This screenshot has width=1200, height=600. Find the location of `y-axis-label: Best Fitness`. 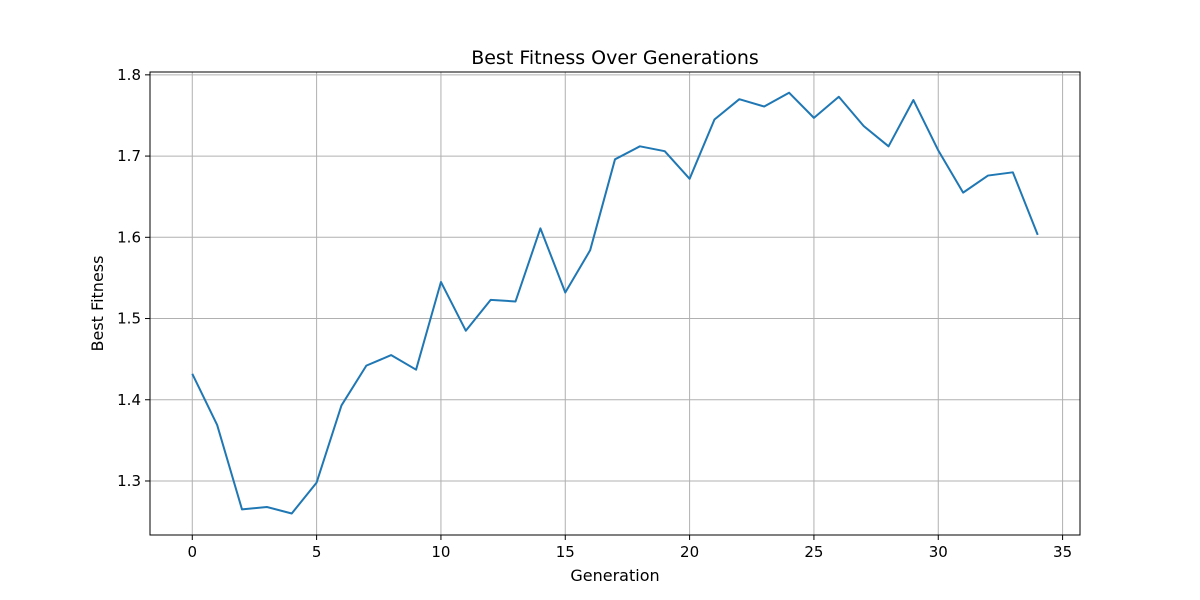

y-axis-label: Best Fitness is located at coordinates (97, 304).